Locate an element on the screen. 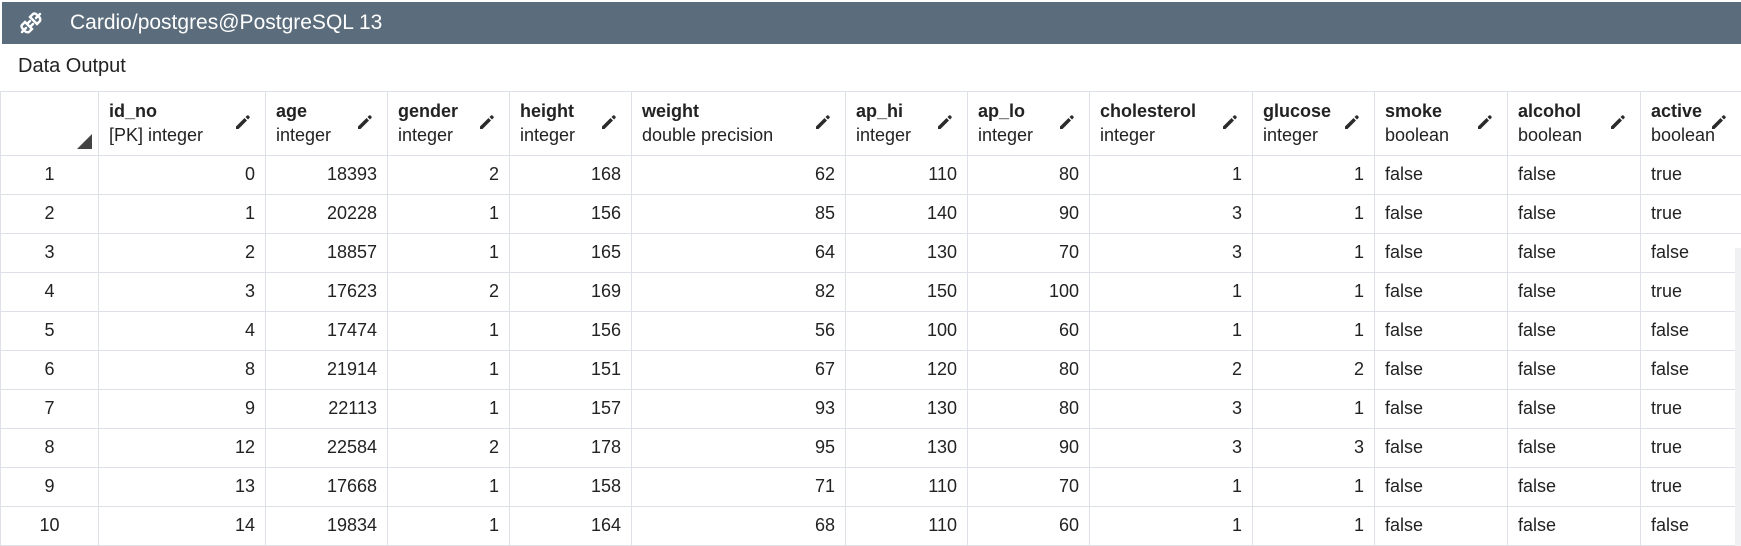  cell-age: 17623 is located at coordinates (326, 292).